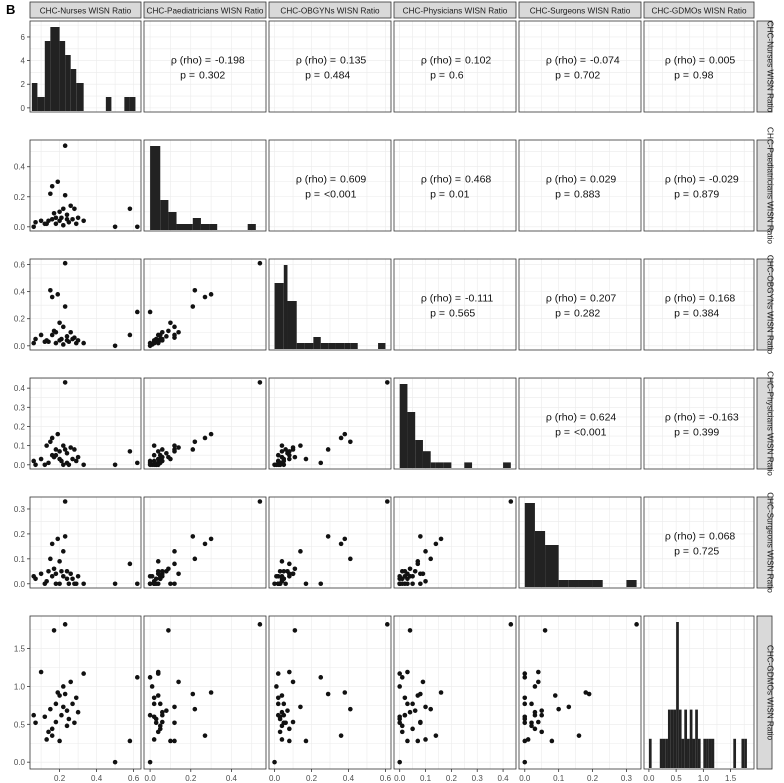  Describe the element at coordinates (699, 423) in the screenshot. I see `cell-r3-c5: ρ (rho) = -0.163 p = 0.399` at that location.